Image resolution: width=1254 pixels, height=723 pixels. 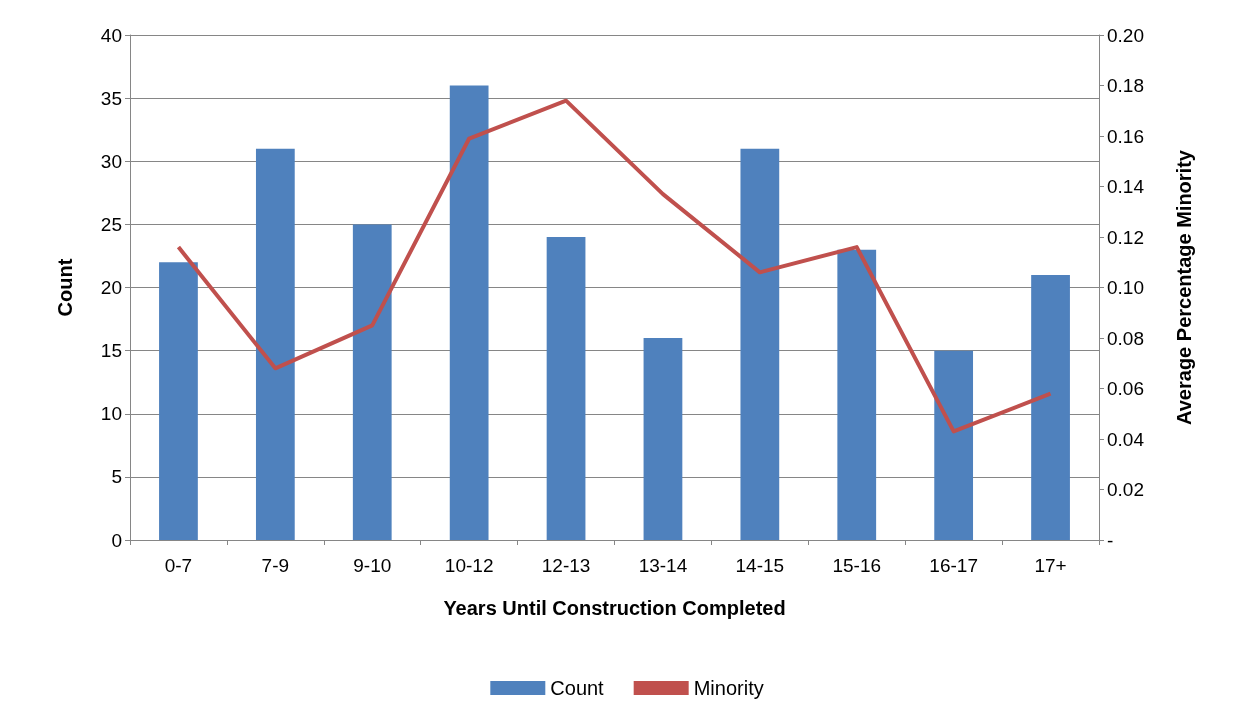 What do you see at coordinates (111, 351) in the screenshot?
I see `y-tick-label: 15` at bounding box center [111, 351].